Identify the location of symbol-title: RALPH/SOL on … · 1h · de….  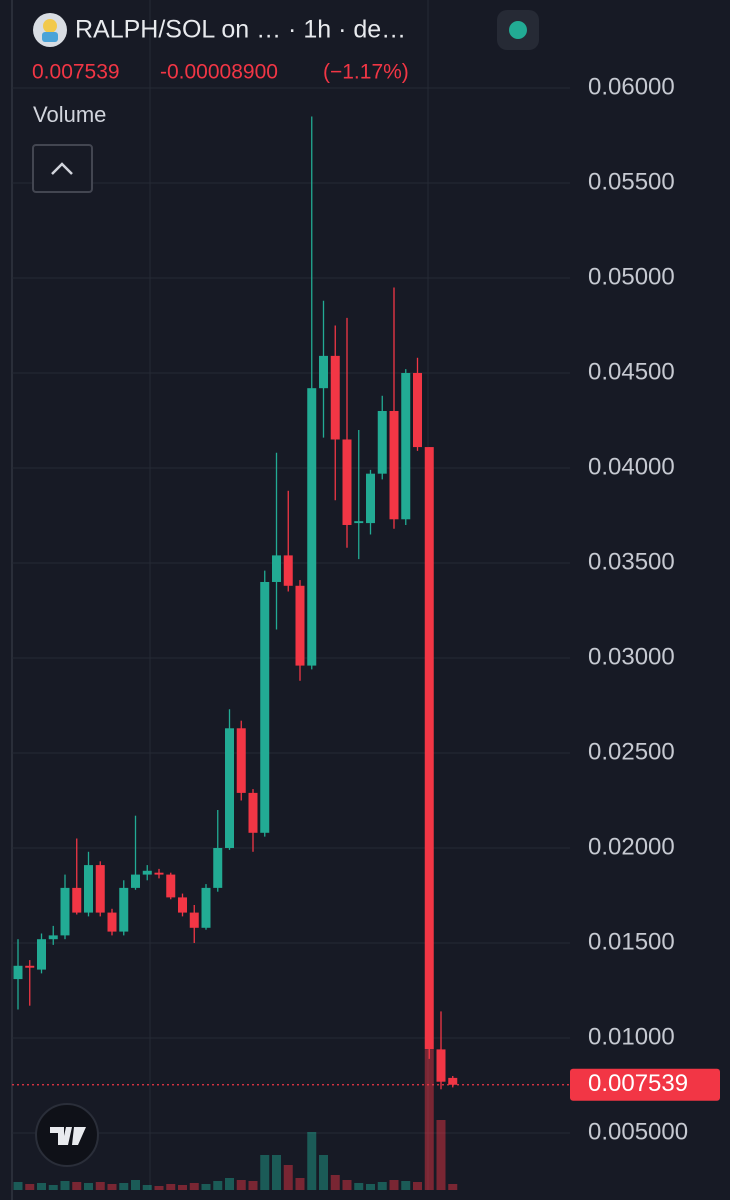
(240, 30).